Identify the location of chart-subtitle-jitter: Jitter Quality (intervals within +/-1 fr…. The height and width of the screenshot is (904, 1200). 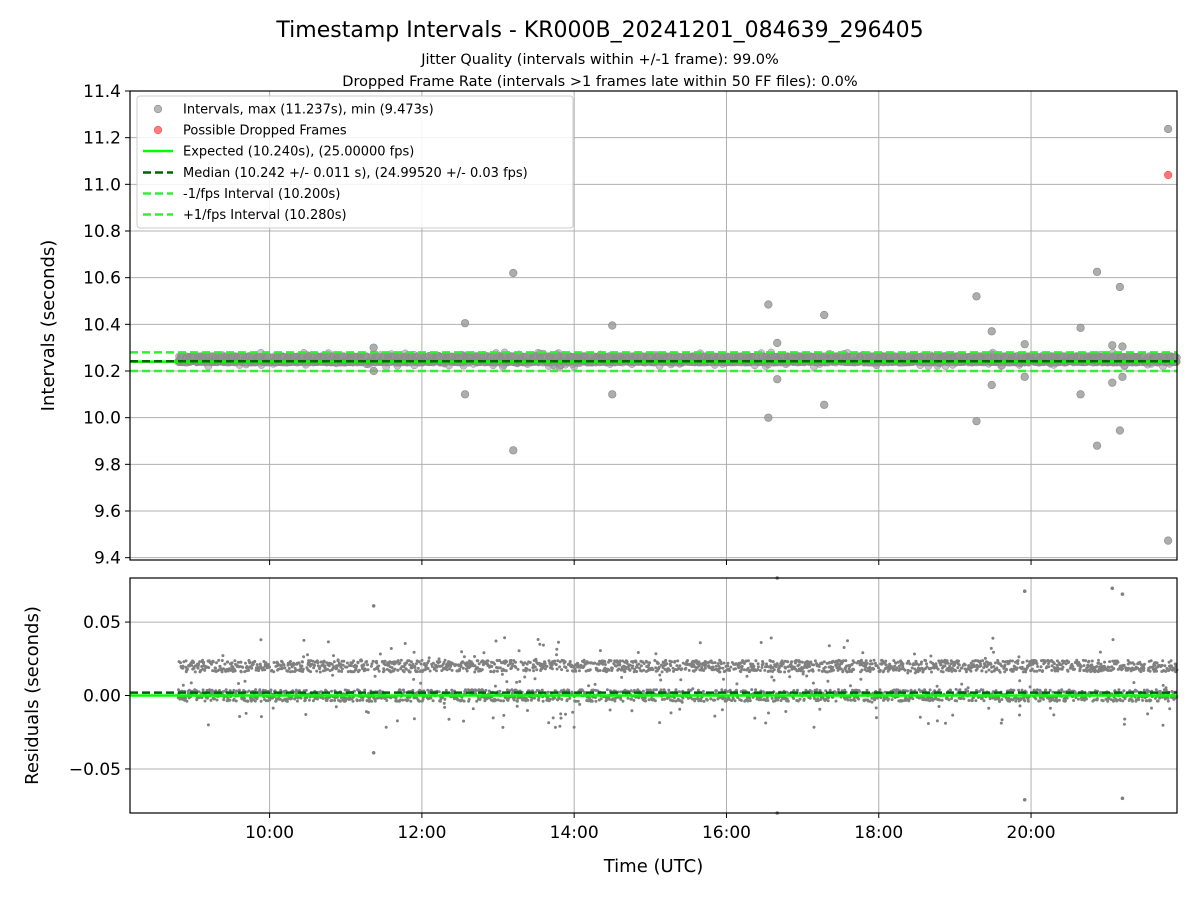
(599, 60).